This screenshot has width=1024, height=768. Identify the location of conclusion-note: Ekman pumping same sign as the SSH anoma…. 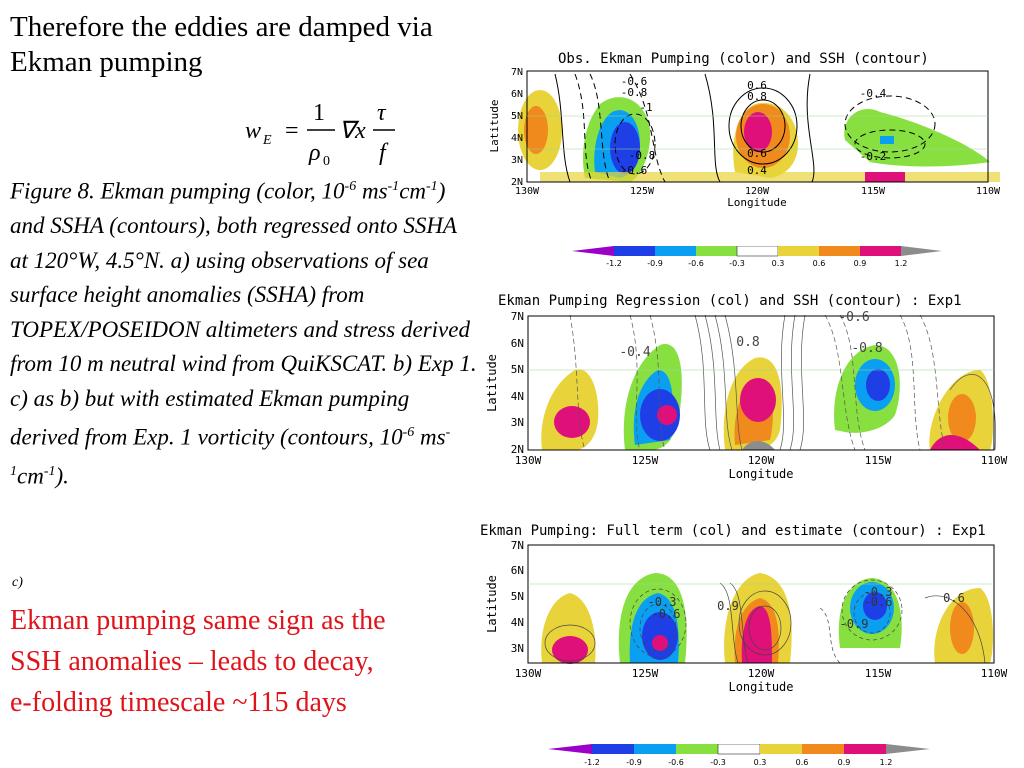
(198, 661).